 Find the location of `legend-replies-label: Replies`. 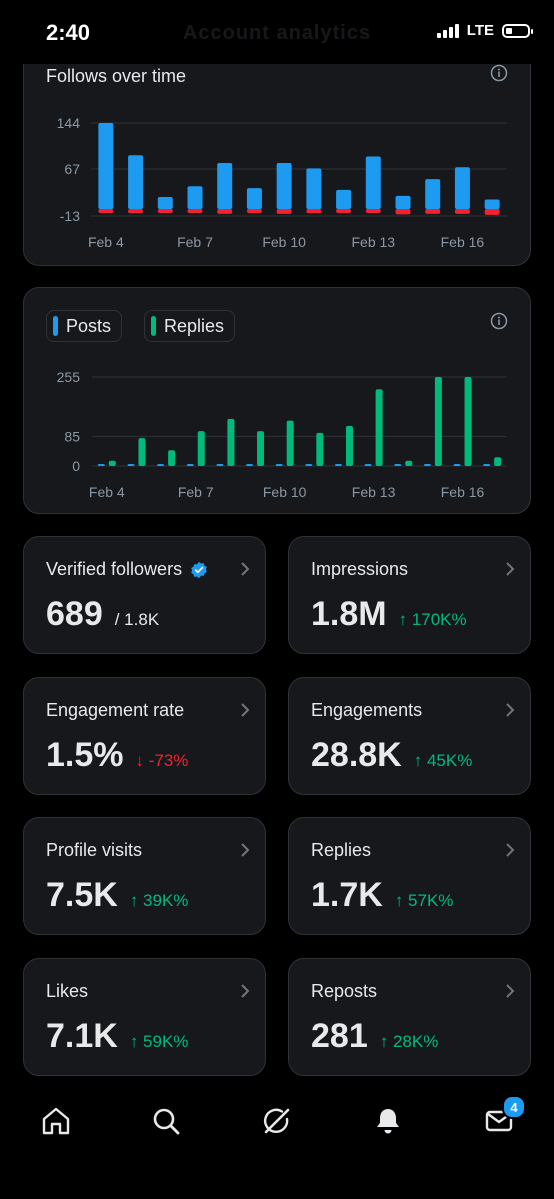

legend-replies-label: Replies is located at coordinates (194, 325).